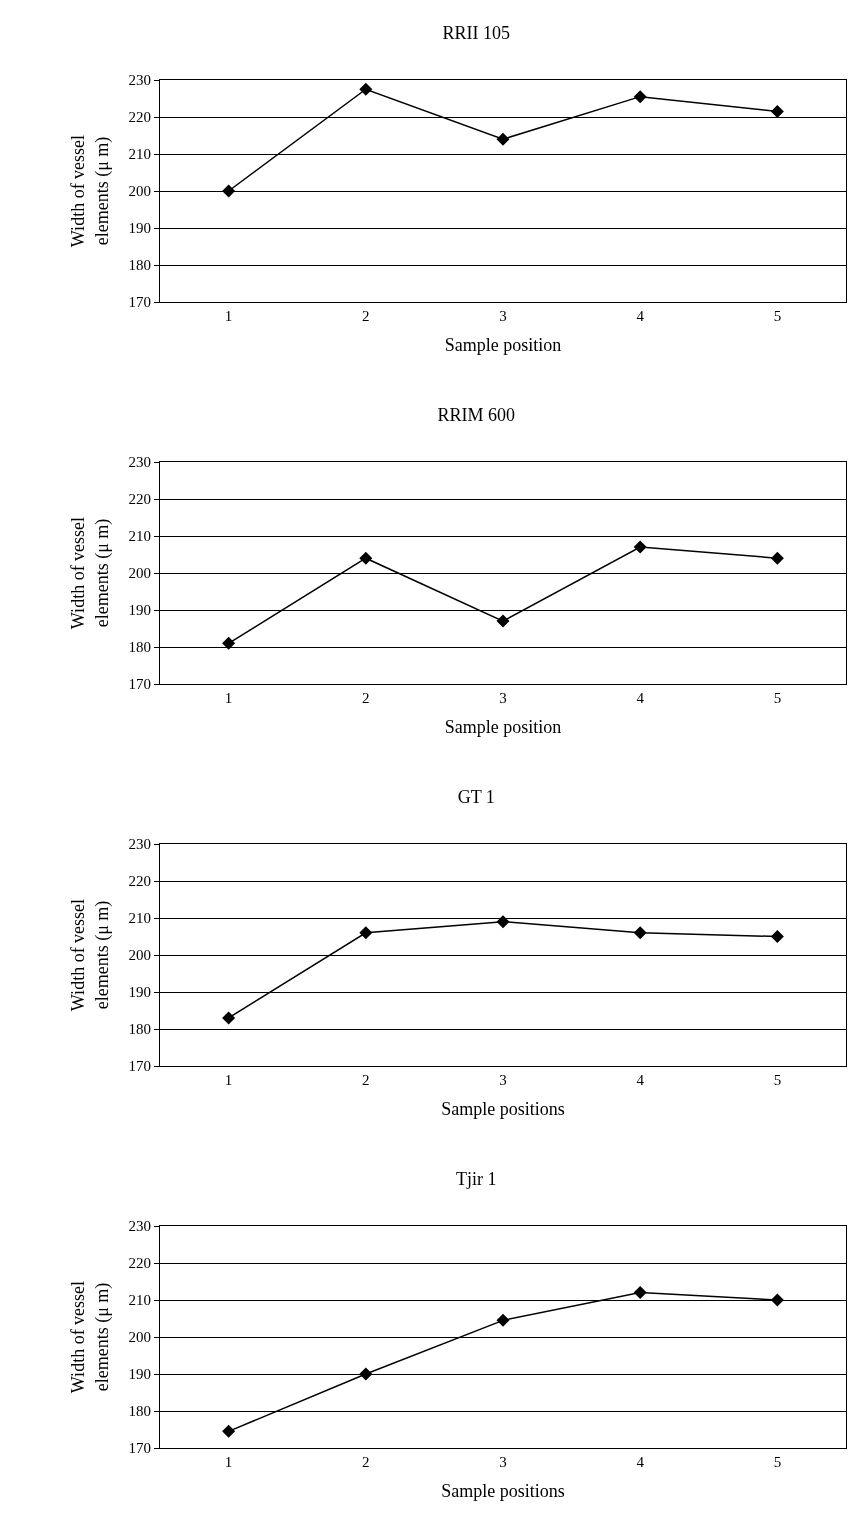  What do you see at coordinates (476, 33) in the screenshot?
I see `chart-title: RRII 105` at bounding box center [476, 33].